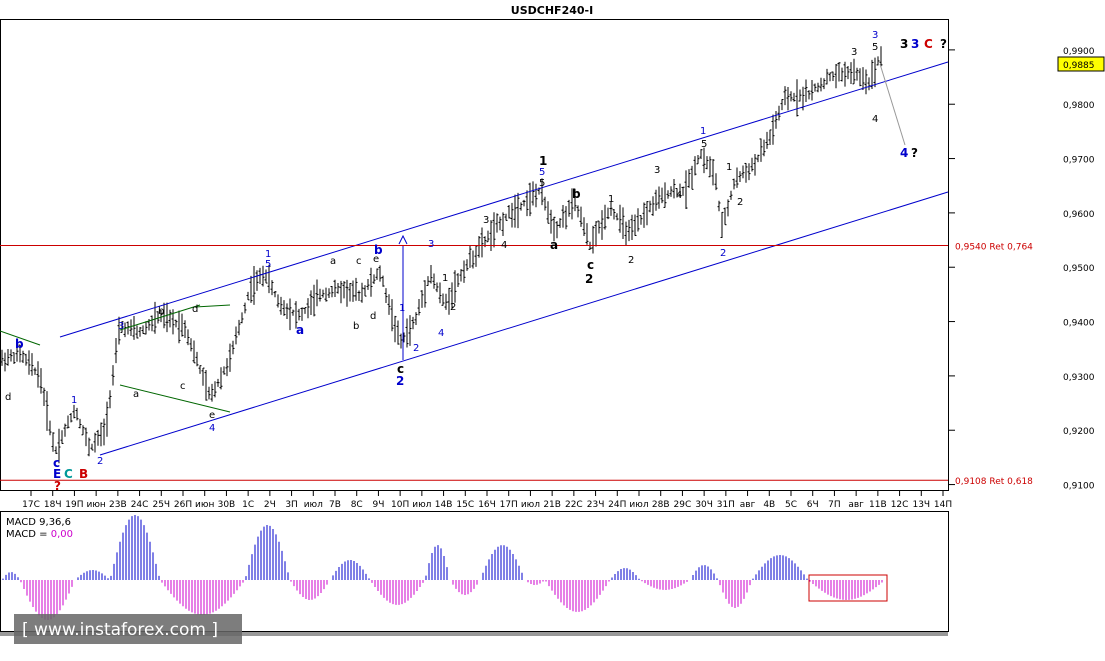  What do you see at coordinates (748, 505) in the screenshot?
I see `time-tick-label: авг` at bounding box center [748, 505].